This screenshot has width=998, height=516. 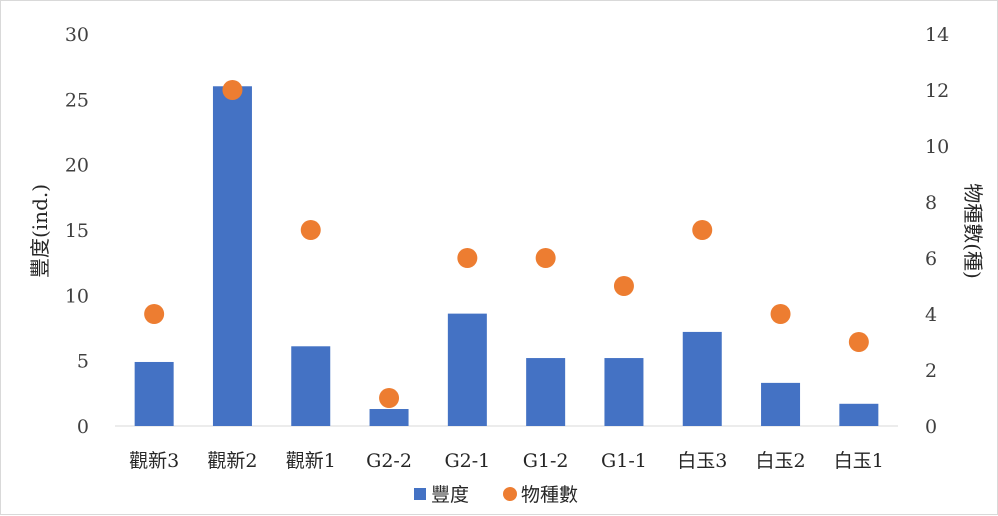 I want to click on left-y-axis: 0 5 10 15 20 25 30, so click(x=77, y=231).